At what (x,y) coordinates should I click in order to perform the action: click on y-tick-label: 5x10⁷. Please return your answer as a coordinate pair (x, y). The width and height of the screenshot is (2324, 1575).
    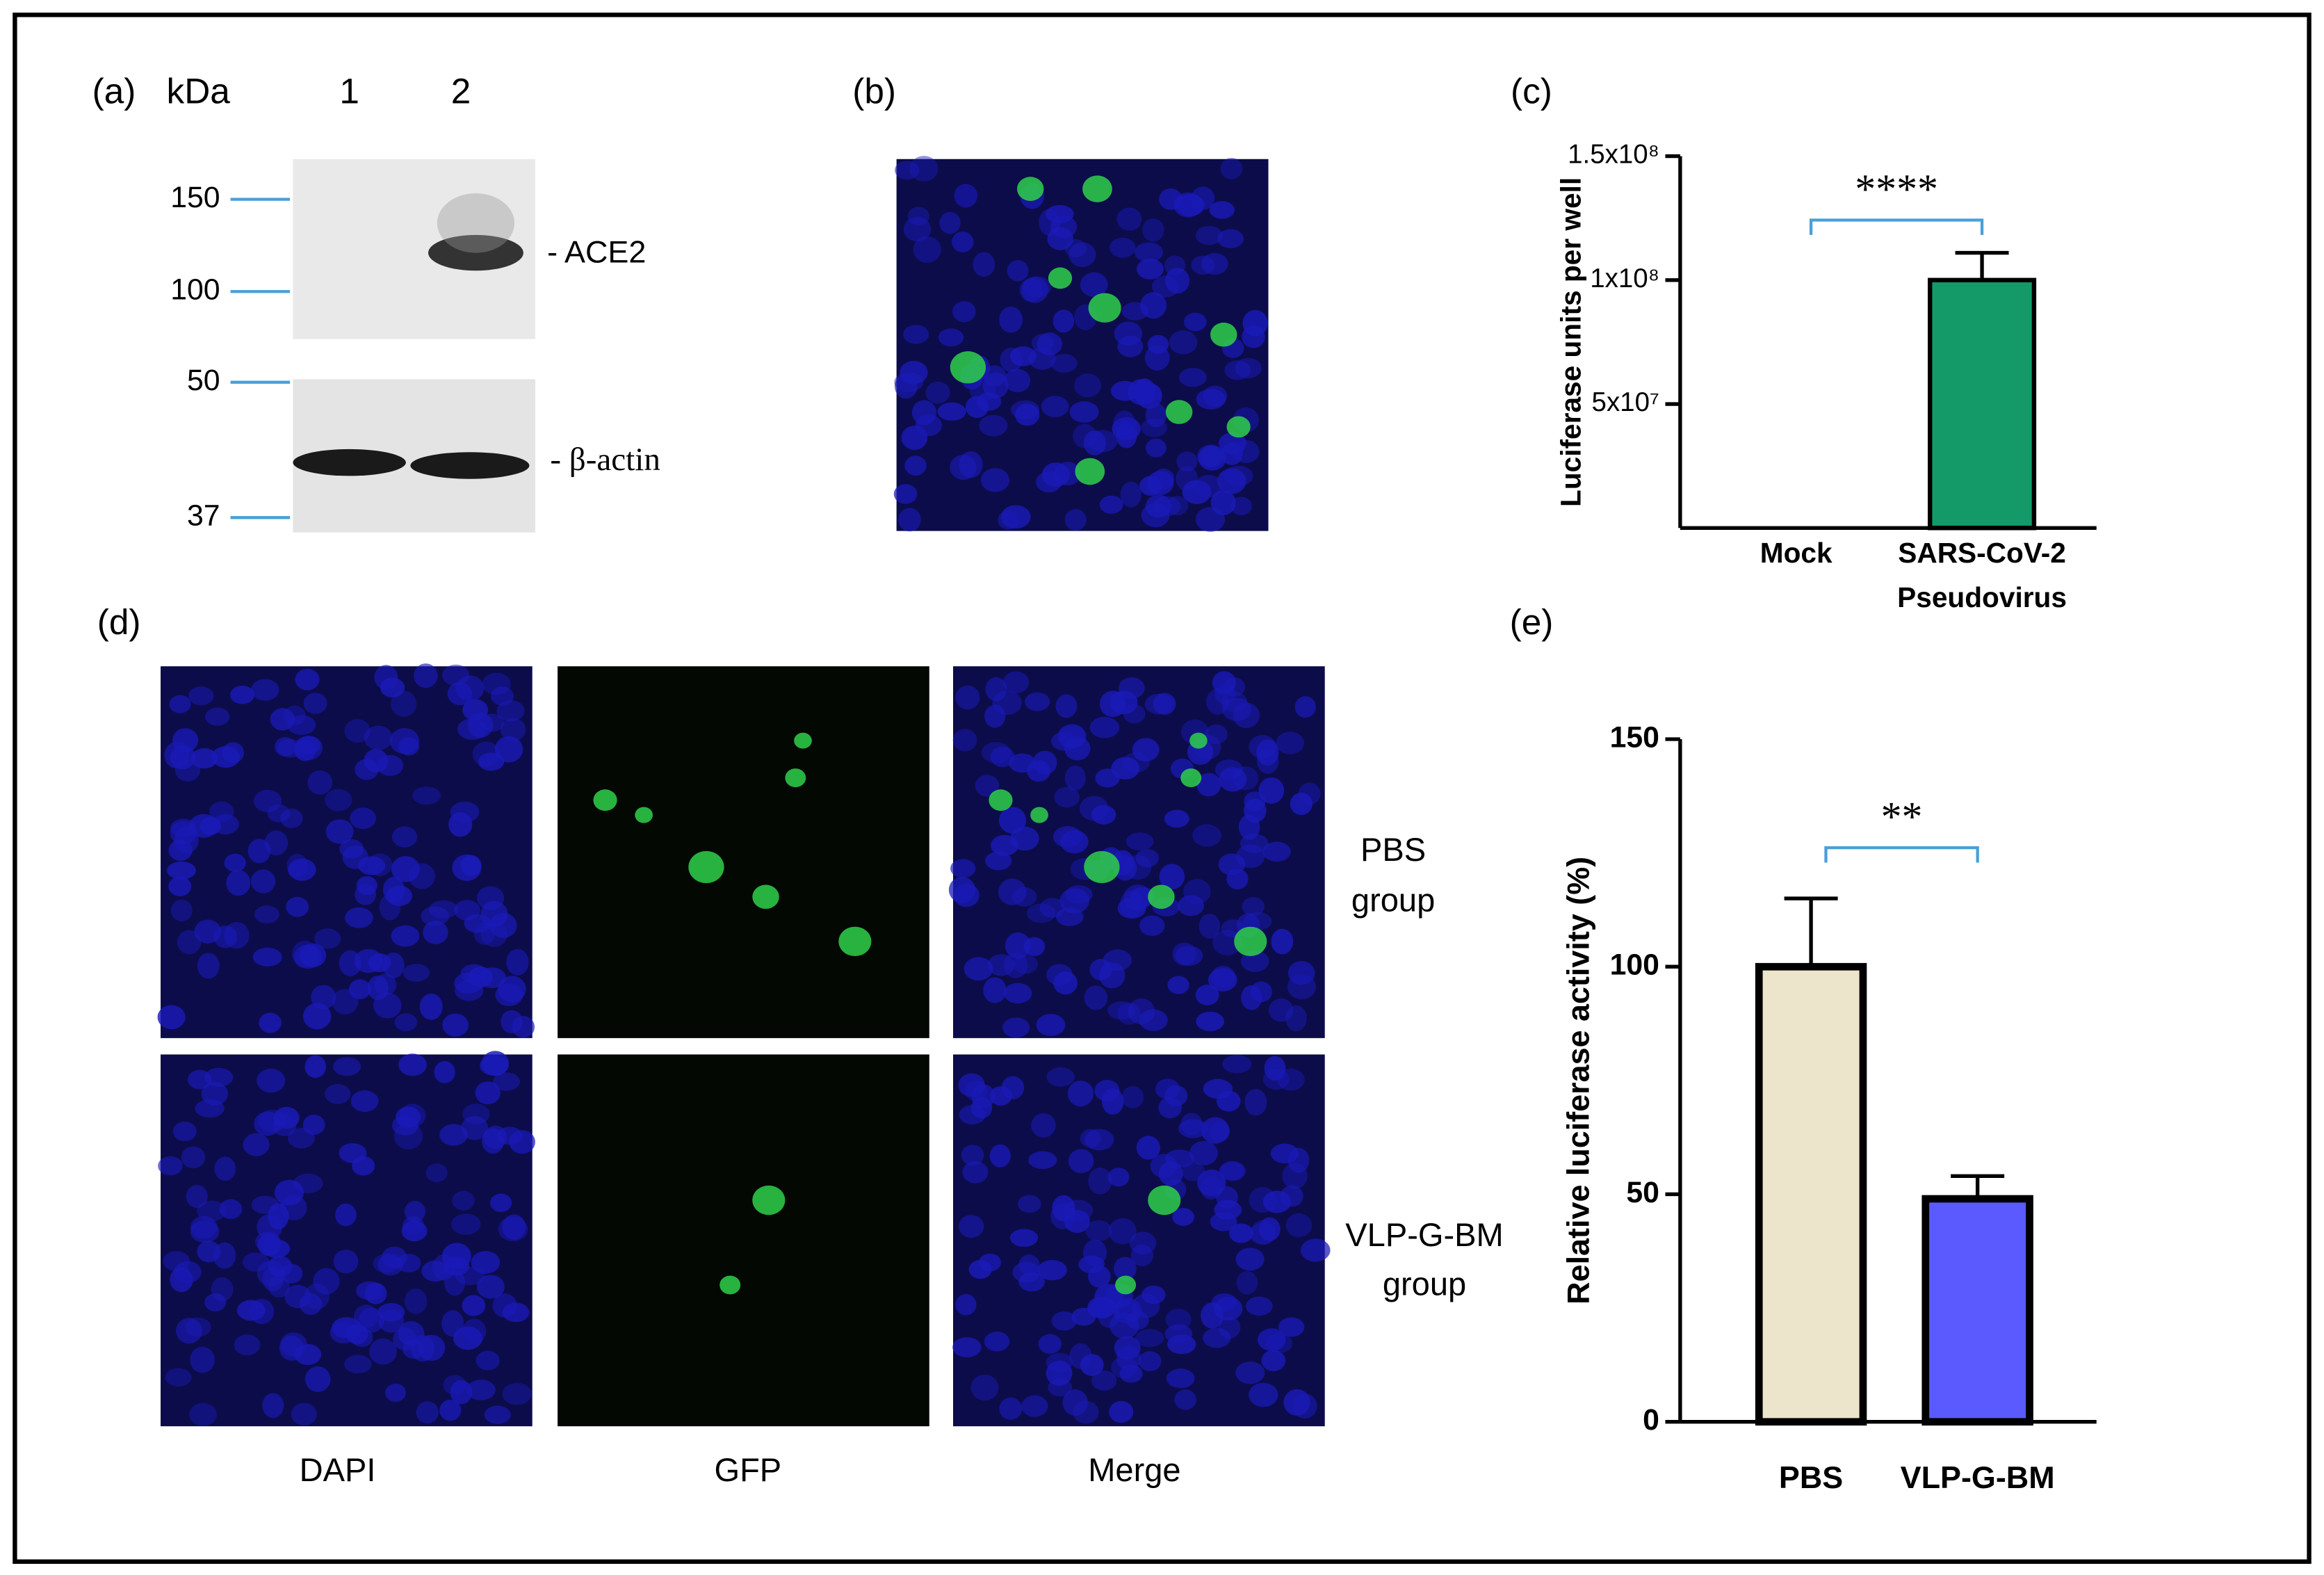
    Looking at the image, I should click on (1625, 402).